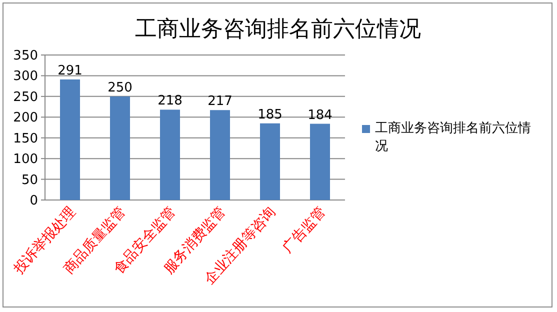 The image size is (557, 312). What do you see at coordinates (120, 88) in the screenshot?
I see `data-label: 250` at bounding box center [120, 88].